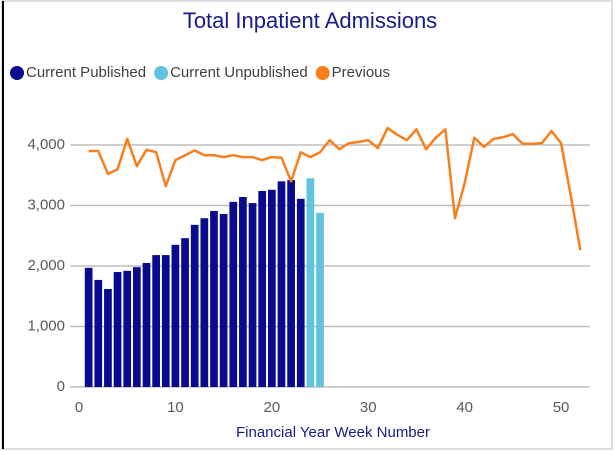 The width and height of the screenshot is (615, 451). Describe the element at coordinates (333, 432) in the screenshot. I see `x-axis-title: Financial Year Week Number` at that location.